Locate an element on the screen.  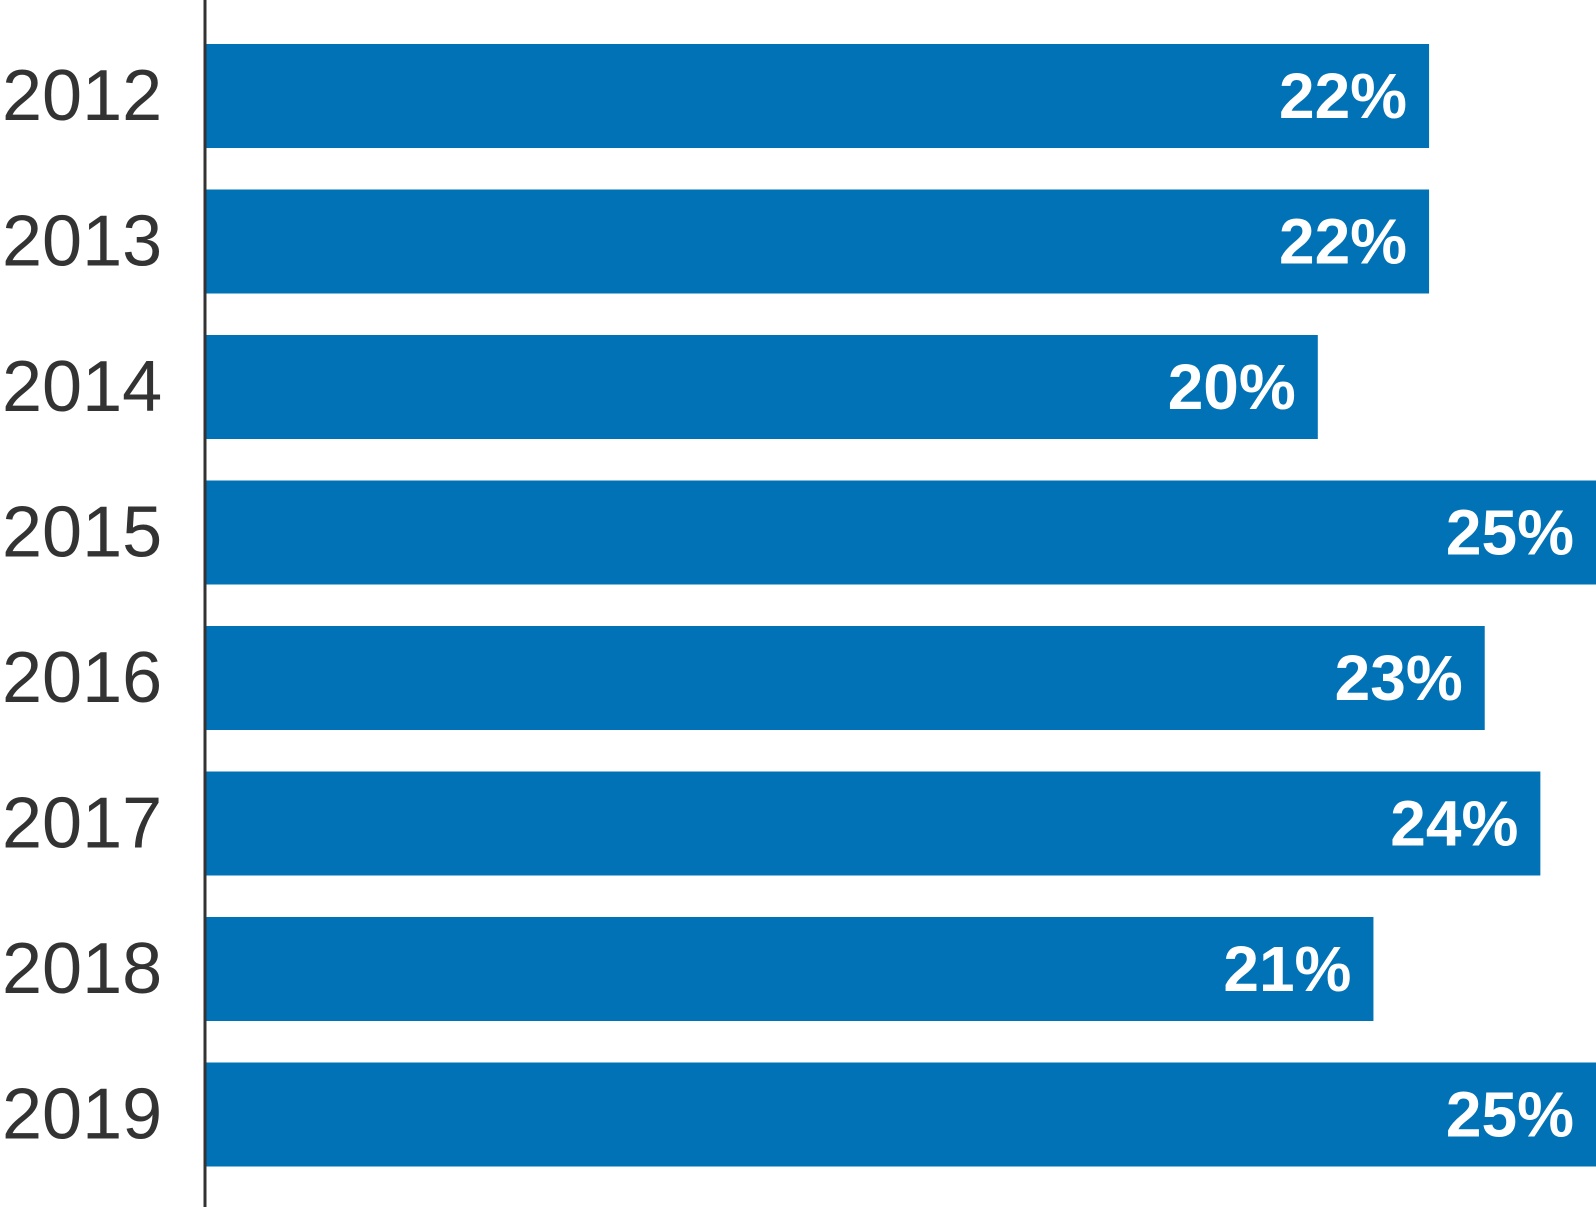
value-label-2018: 21% is located at coordinates (1287, 969).